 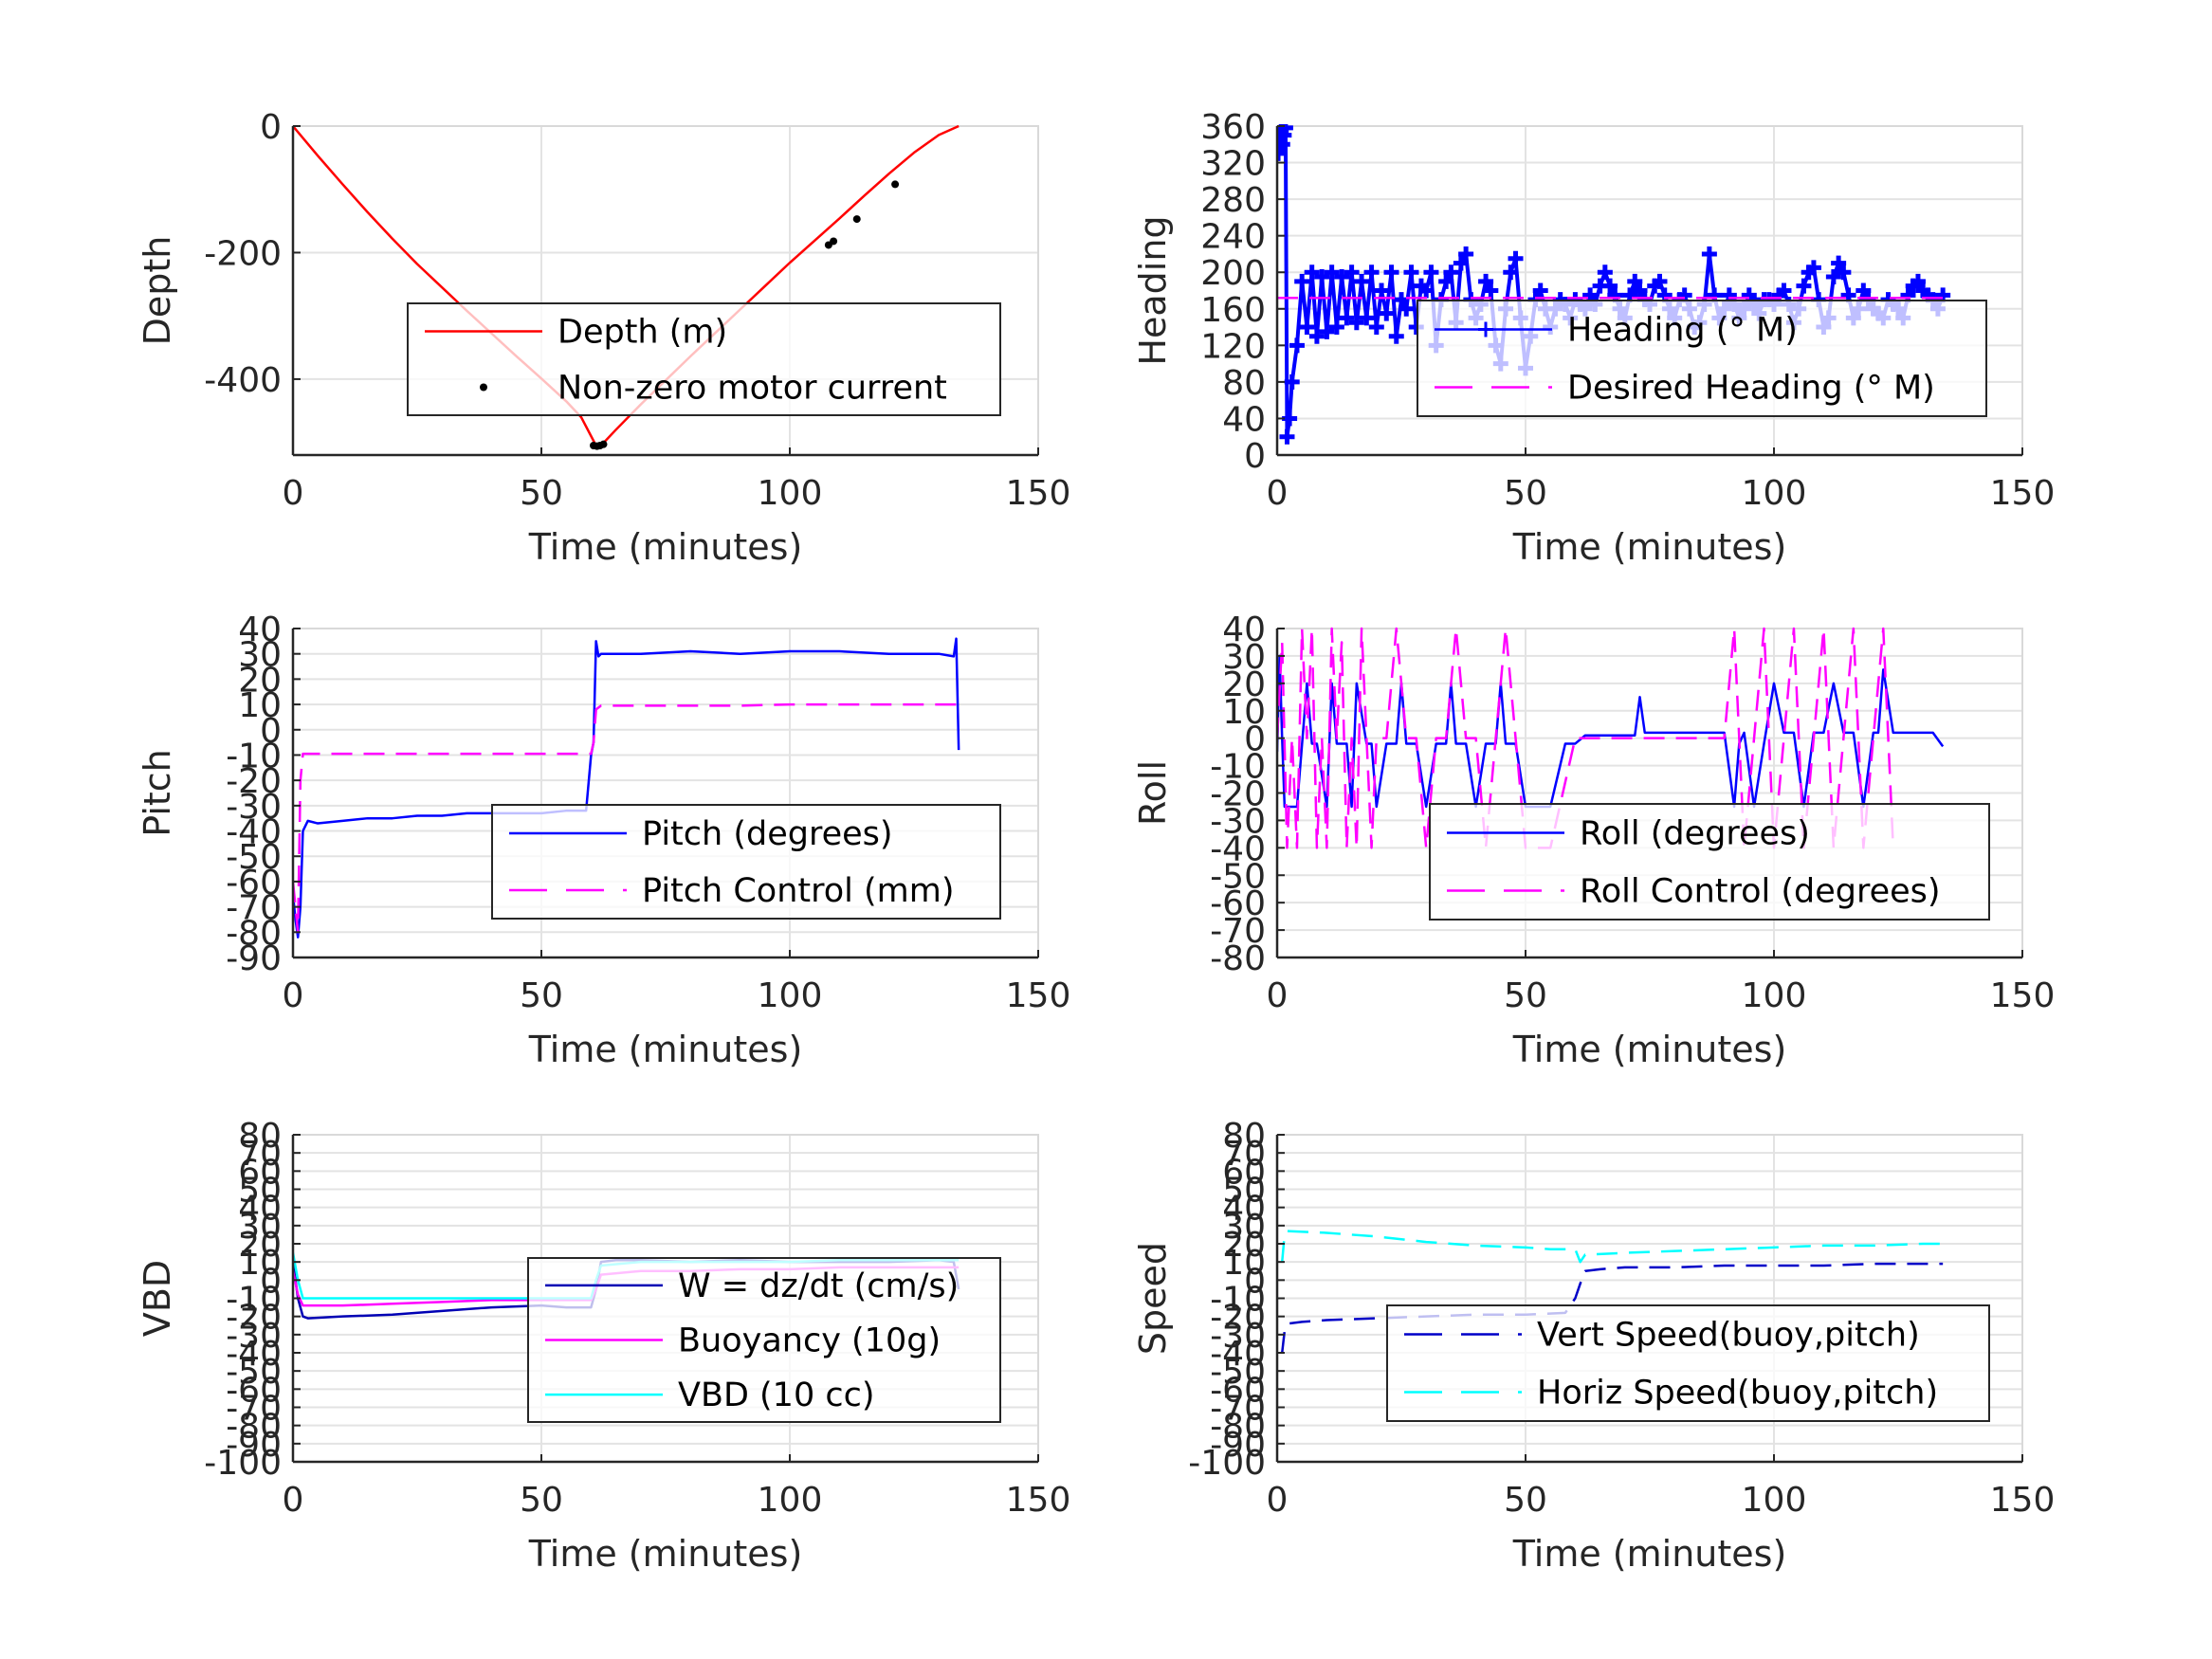 What do you see at coordinates (157, 793) in the screenshot?
I see `y-axis-label: Pitch` at bounding box center [157, 793].